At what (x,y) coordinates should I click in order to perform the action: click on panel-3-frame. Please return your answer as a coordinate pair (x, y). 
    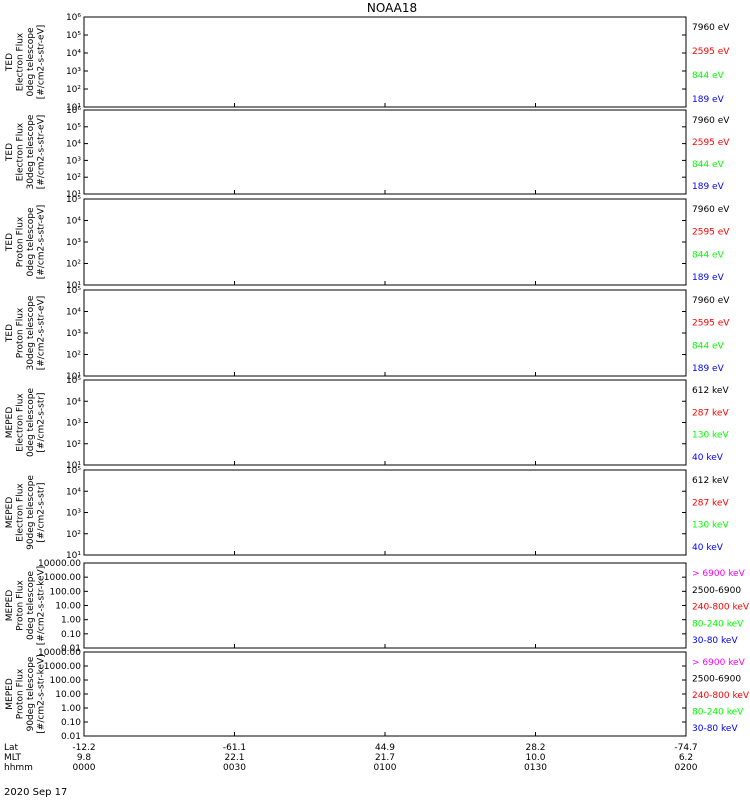
    Looking at the image, I should click on (385, 242).